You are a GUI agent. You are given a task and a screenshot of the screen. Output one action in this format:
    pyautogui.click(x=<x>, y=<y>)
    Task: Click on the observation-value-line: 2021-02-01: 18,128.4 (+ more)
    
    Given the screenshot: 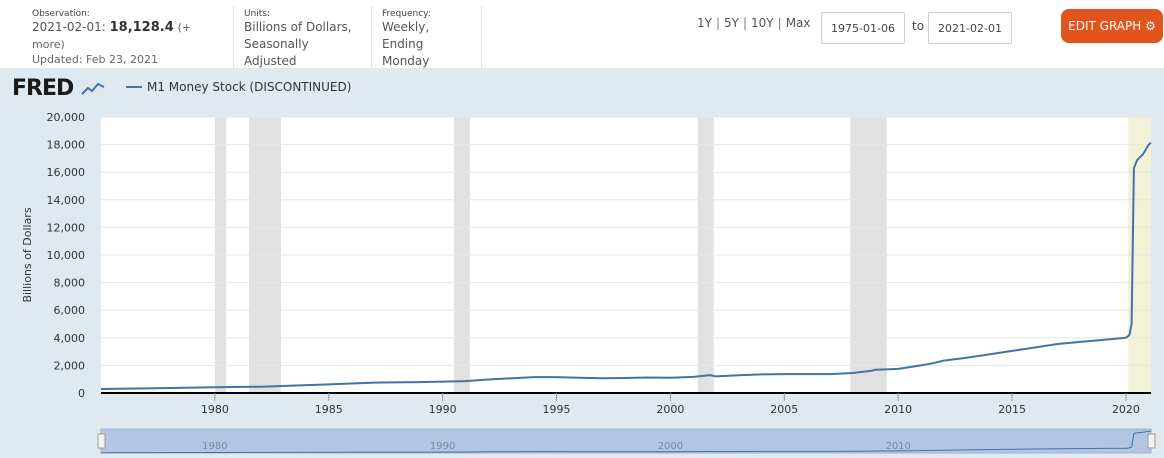 What is the action you would take?
    pyautogui.click(x=127, y=36)
    